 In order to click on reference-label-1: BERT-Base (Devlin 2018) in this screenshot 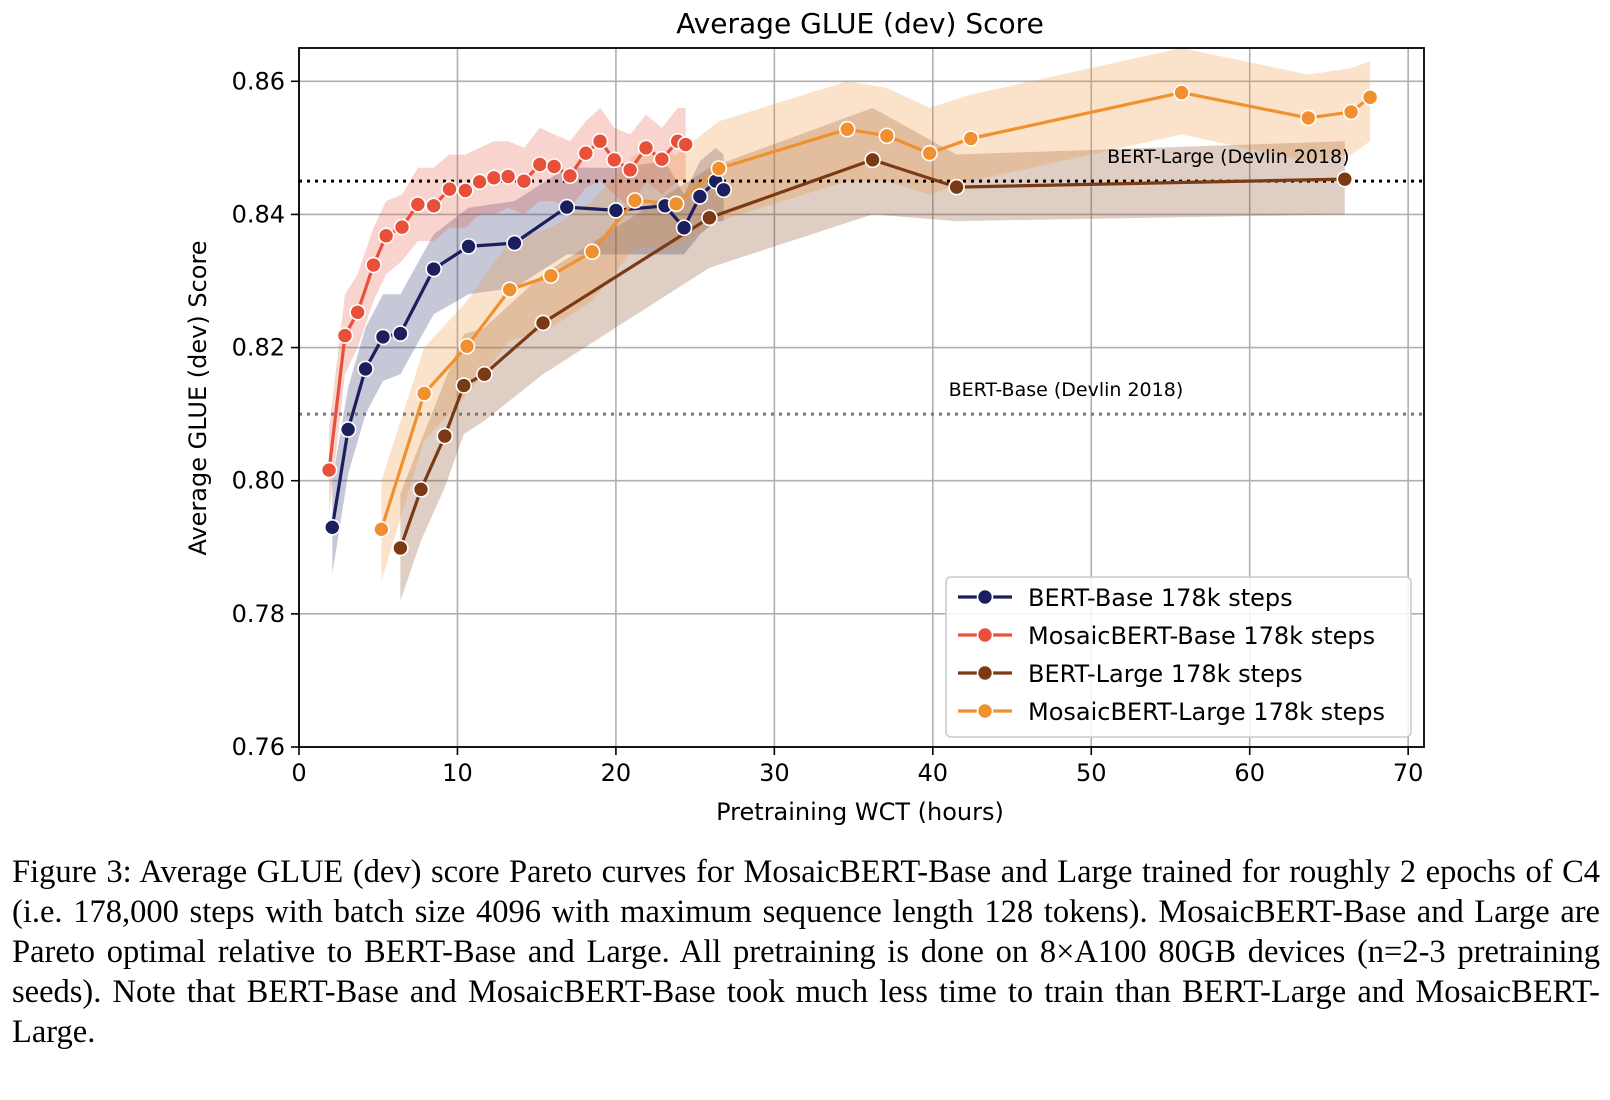, I will do `click(1066, 390)`.